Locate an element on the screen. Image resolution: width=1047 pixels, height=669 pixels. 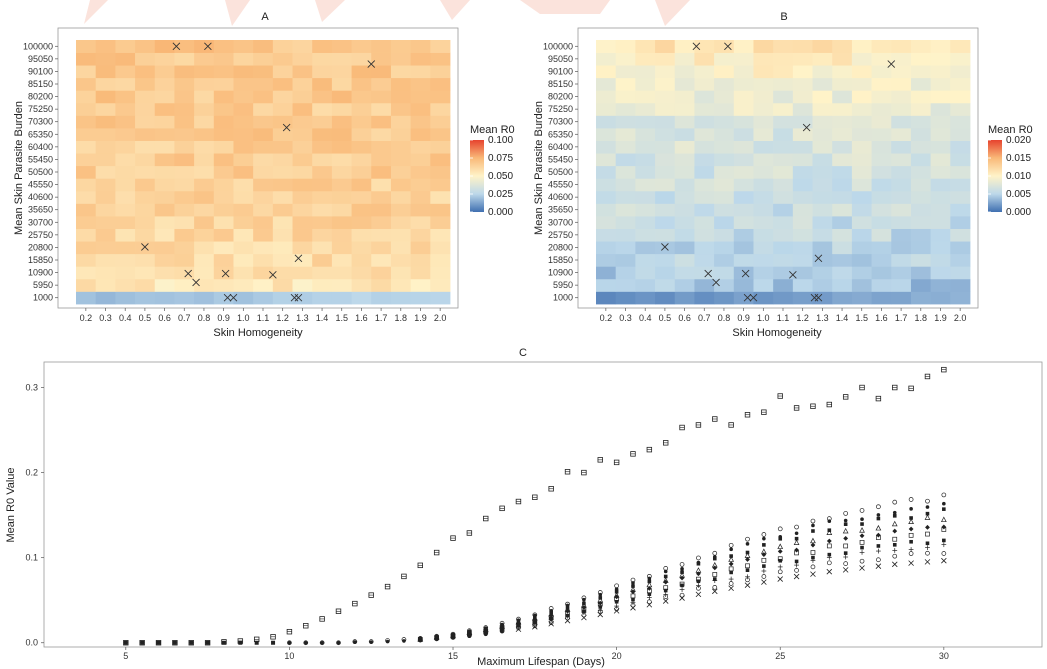
y-tick-label: 90100 is located at coordinates (560, 71).